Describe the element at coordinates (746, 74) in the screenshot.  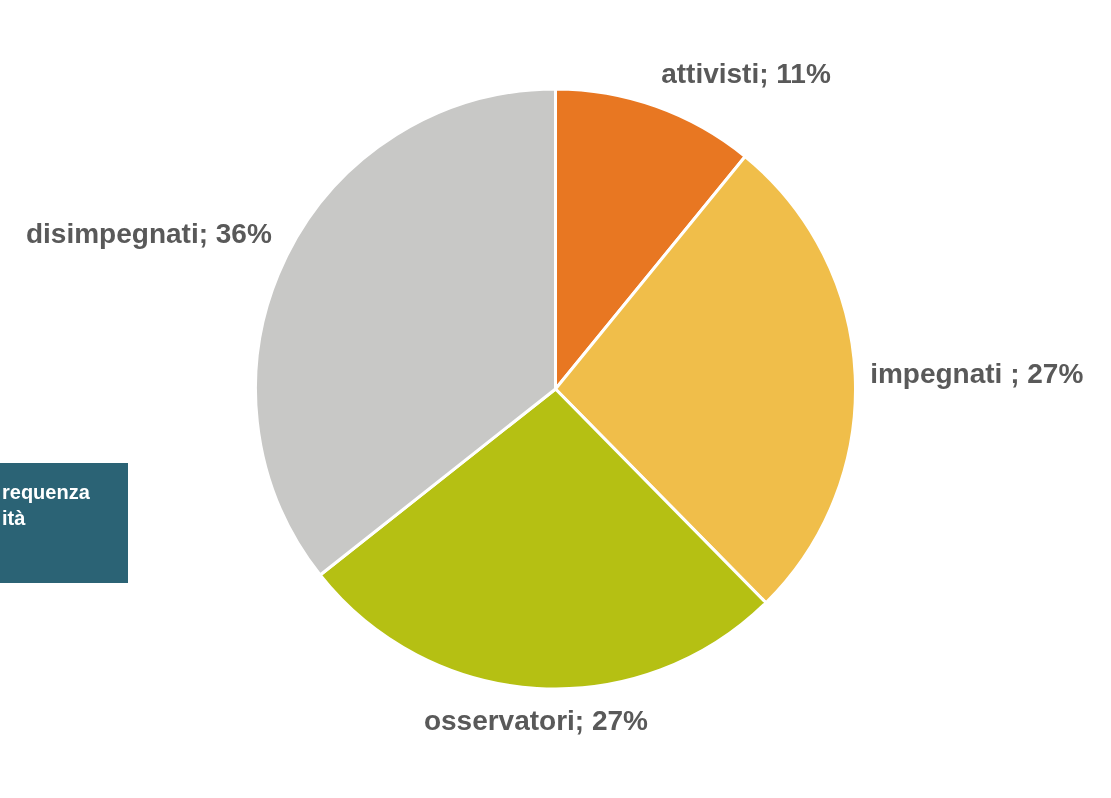
I see `slice-label: attivisti; 11%` at that location.